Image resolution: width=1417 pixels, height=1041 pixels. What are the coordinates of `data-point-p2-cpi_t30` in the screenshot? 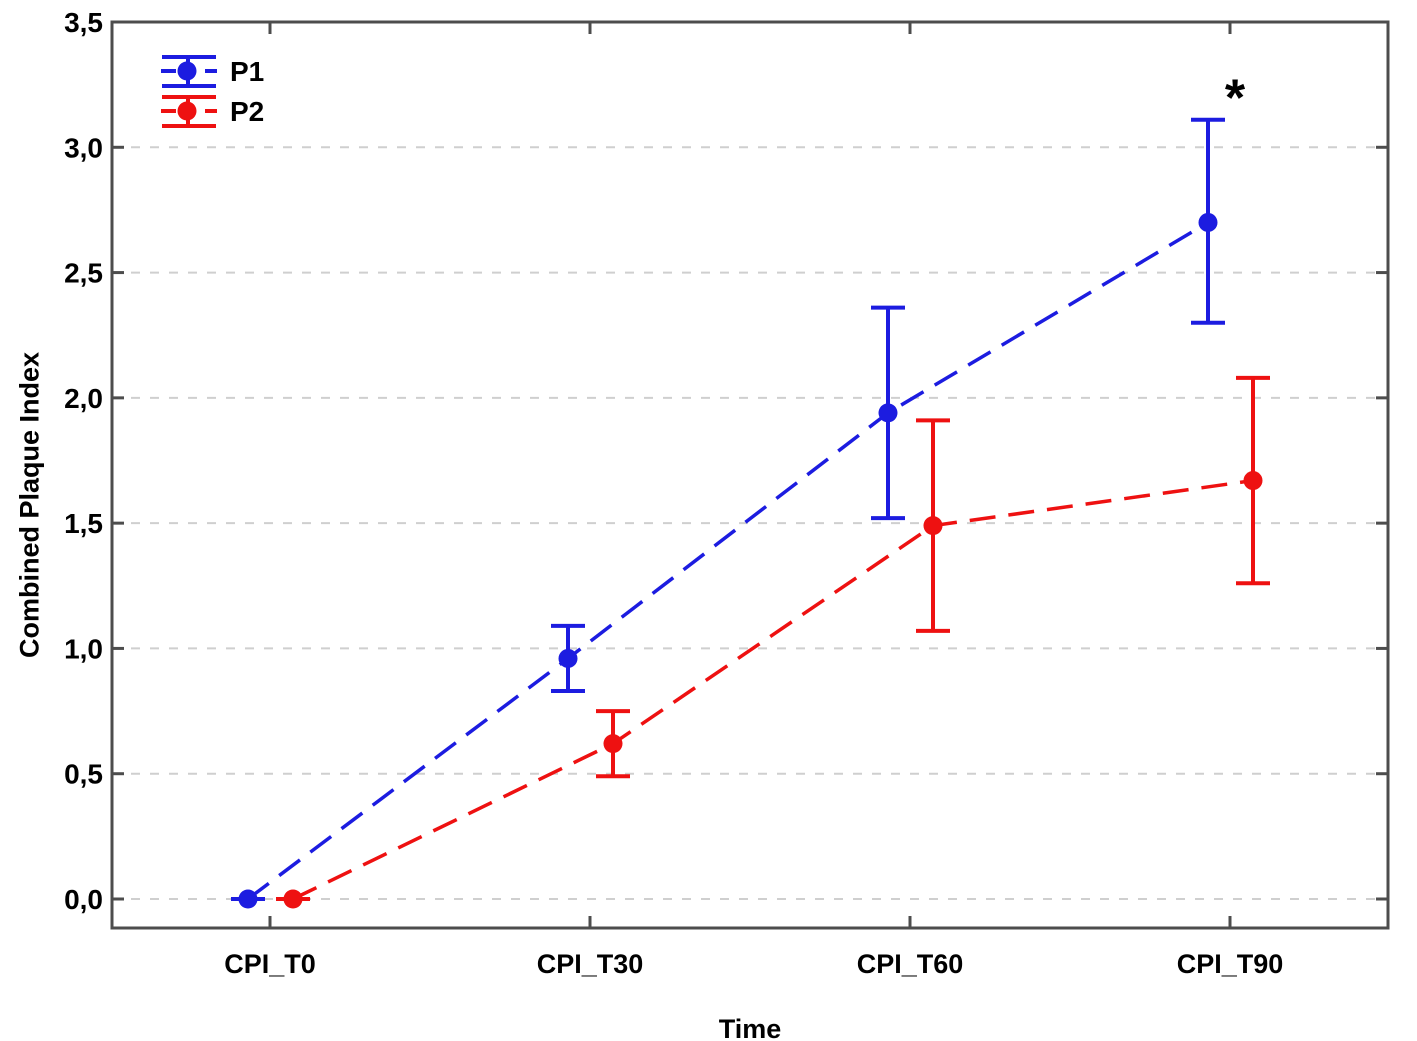 It's located at (613, 744).